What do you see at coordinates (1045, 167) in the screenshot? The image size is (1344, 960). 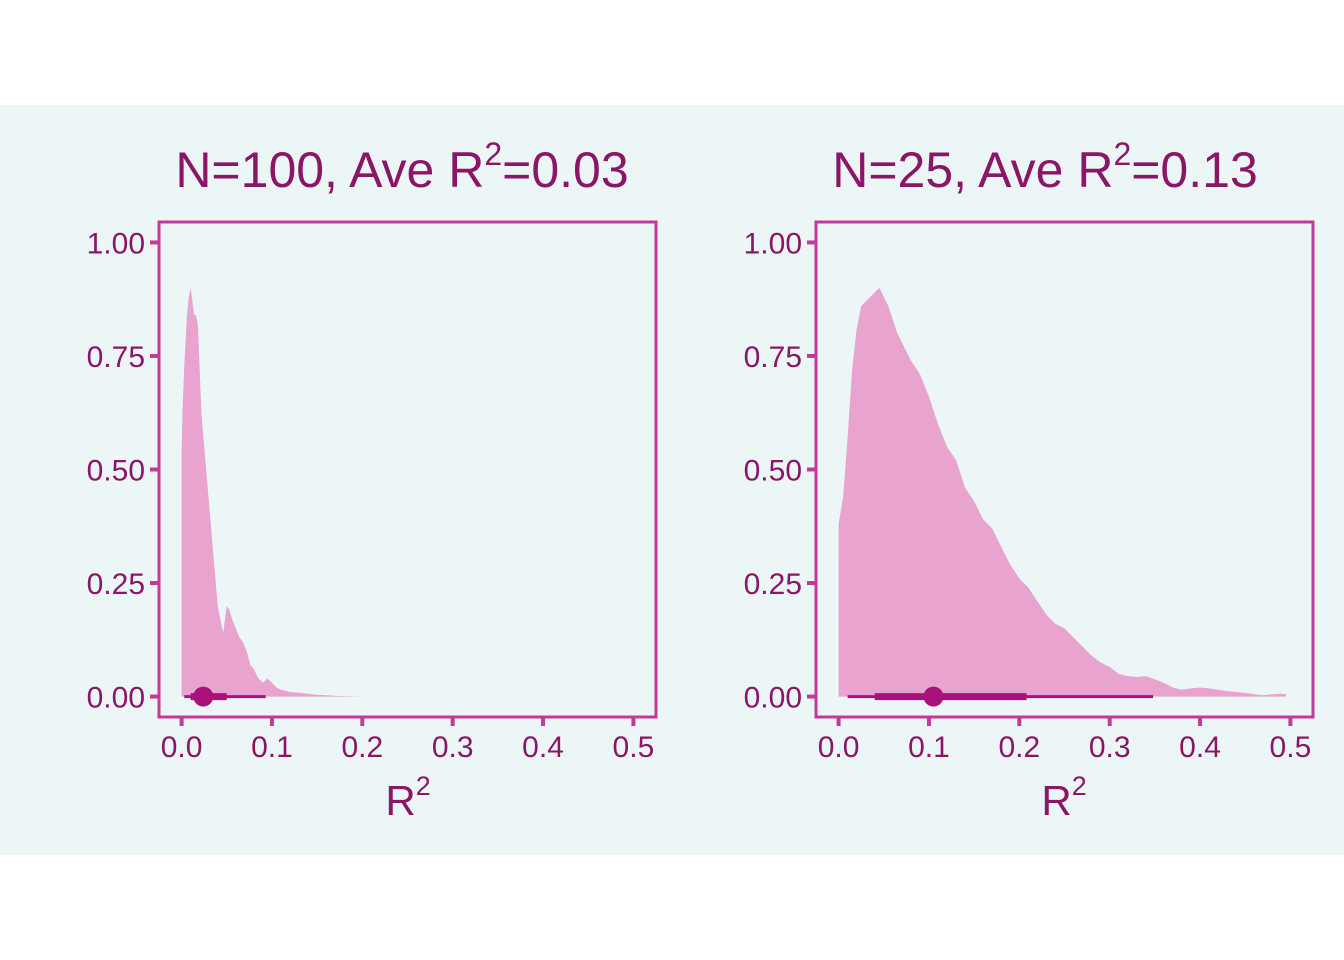 I see `panel-title: N=25, Ave R2=0.13` at bounding box center [1045, 167].